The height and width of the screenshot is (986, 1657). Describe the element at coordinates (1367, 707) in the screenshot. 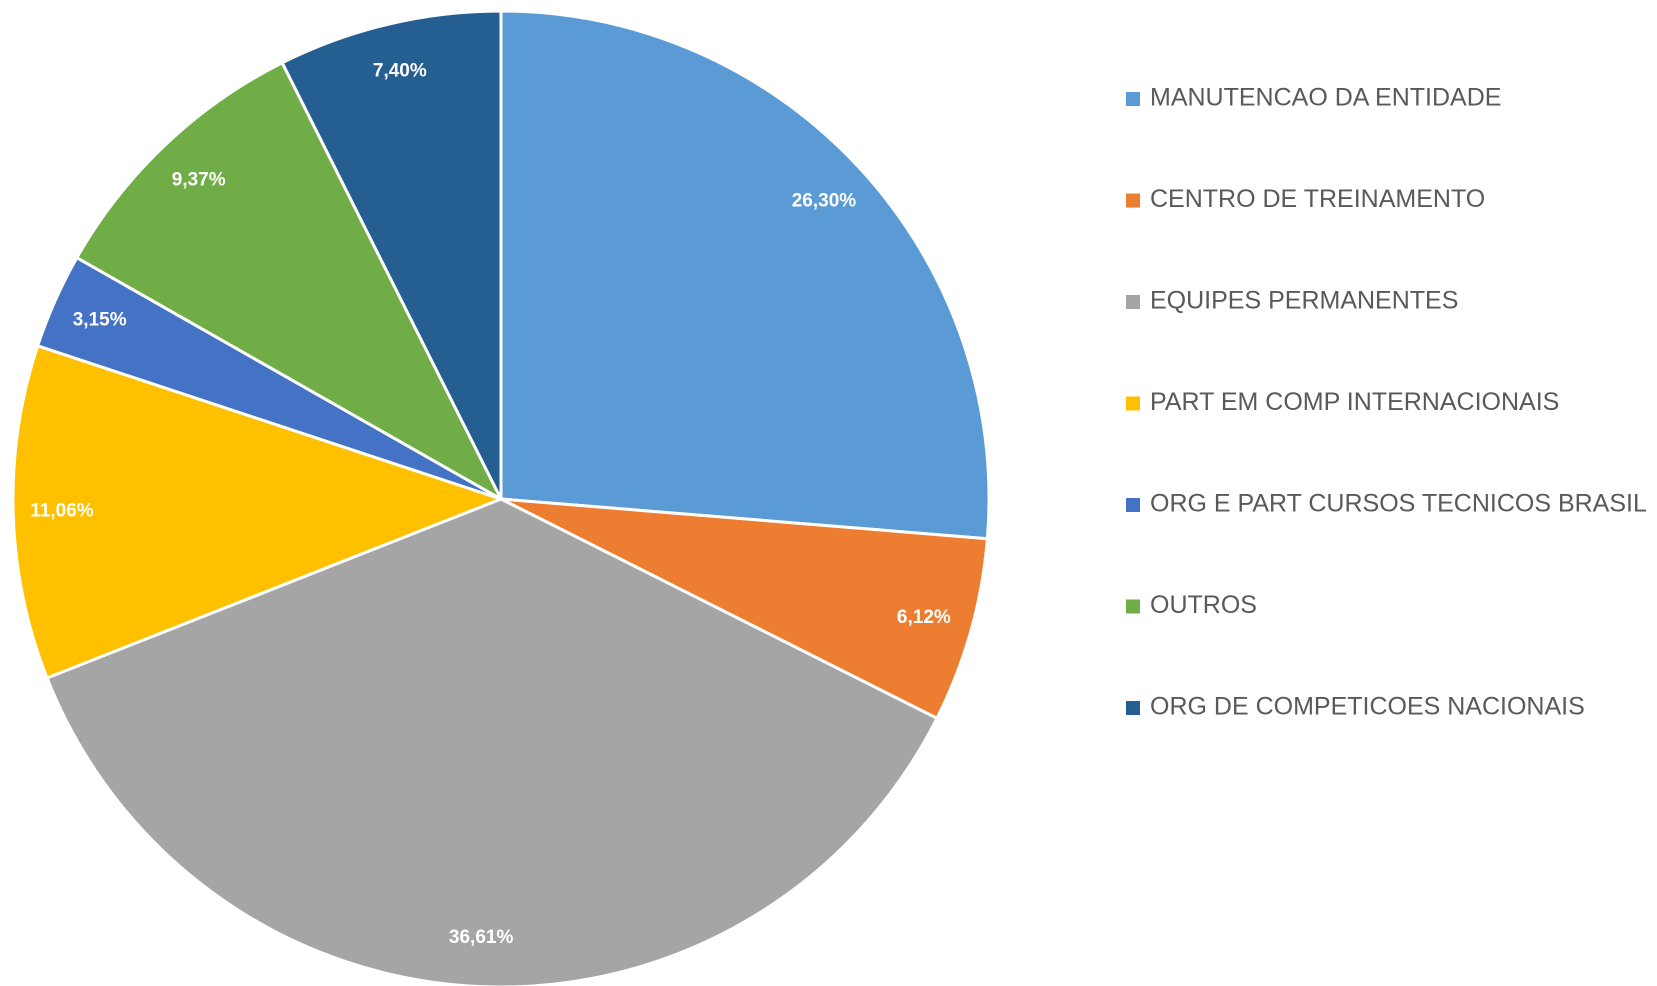

I see `legend-label: ORG DE COMPETICOES NACIONAIS` at that location.